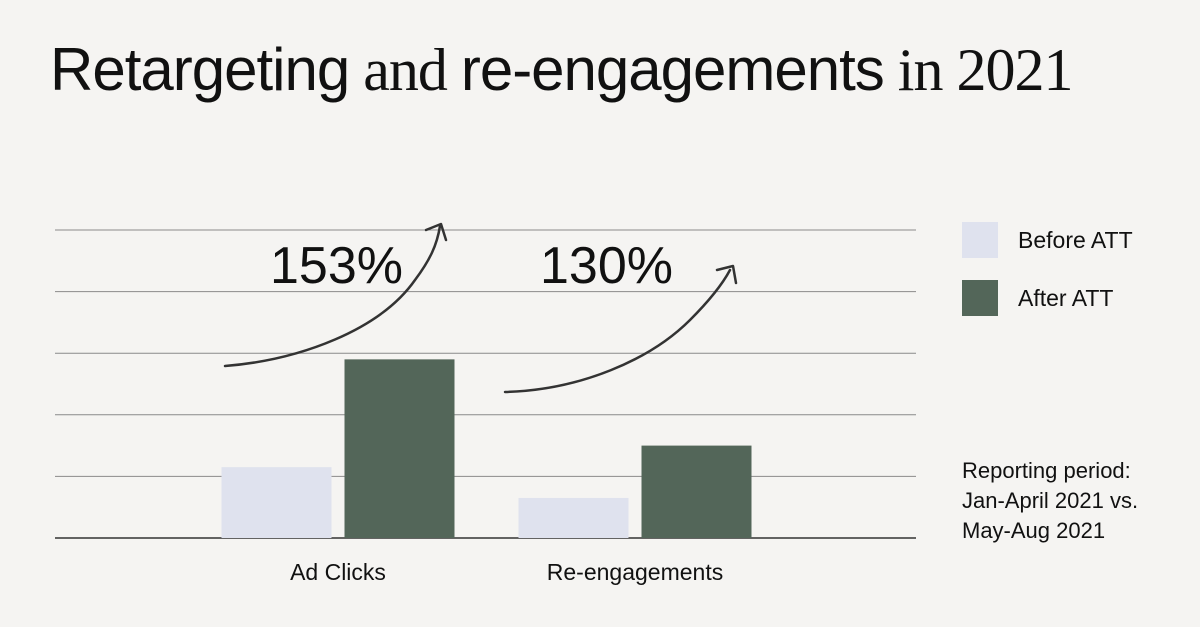  What do you see at coordinates (405, 70) in the screenshot?
I see `title-part: and` at bounding box center [405, 70].